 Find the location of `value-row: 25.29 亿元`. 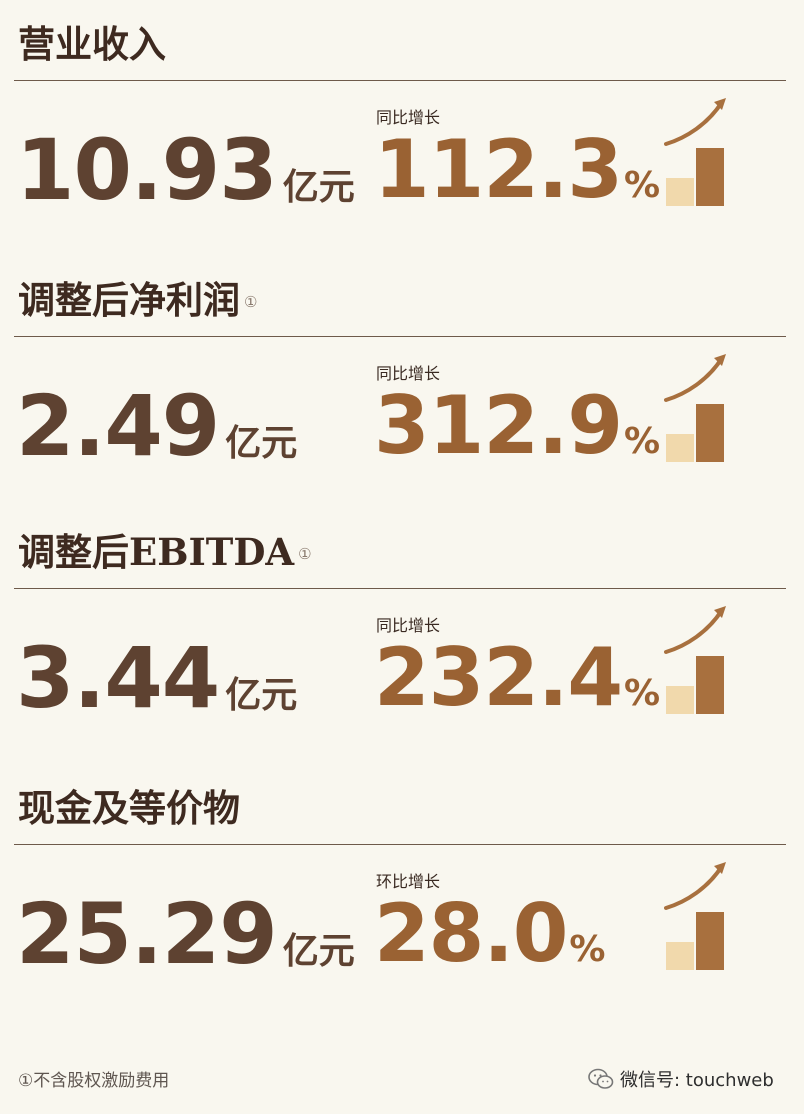

value-row: 25.29 亿元 is located at coordinates (185, 936).